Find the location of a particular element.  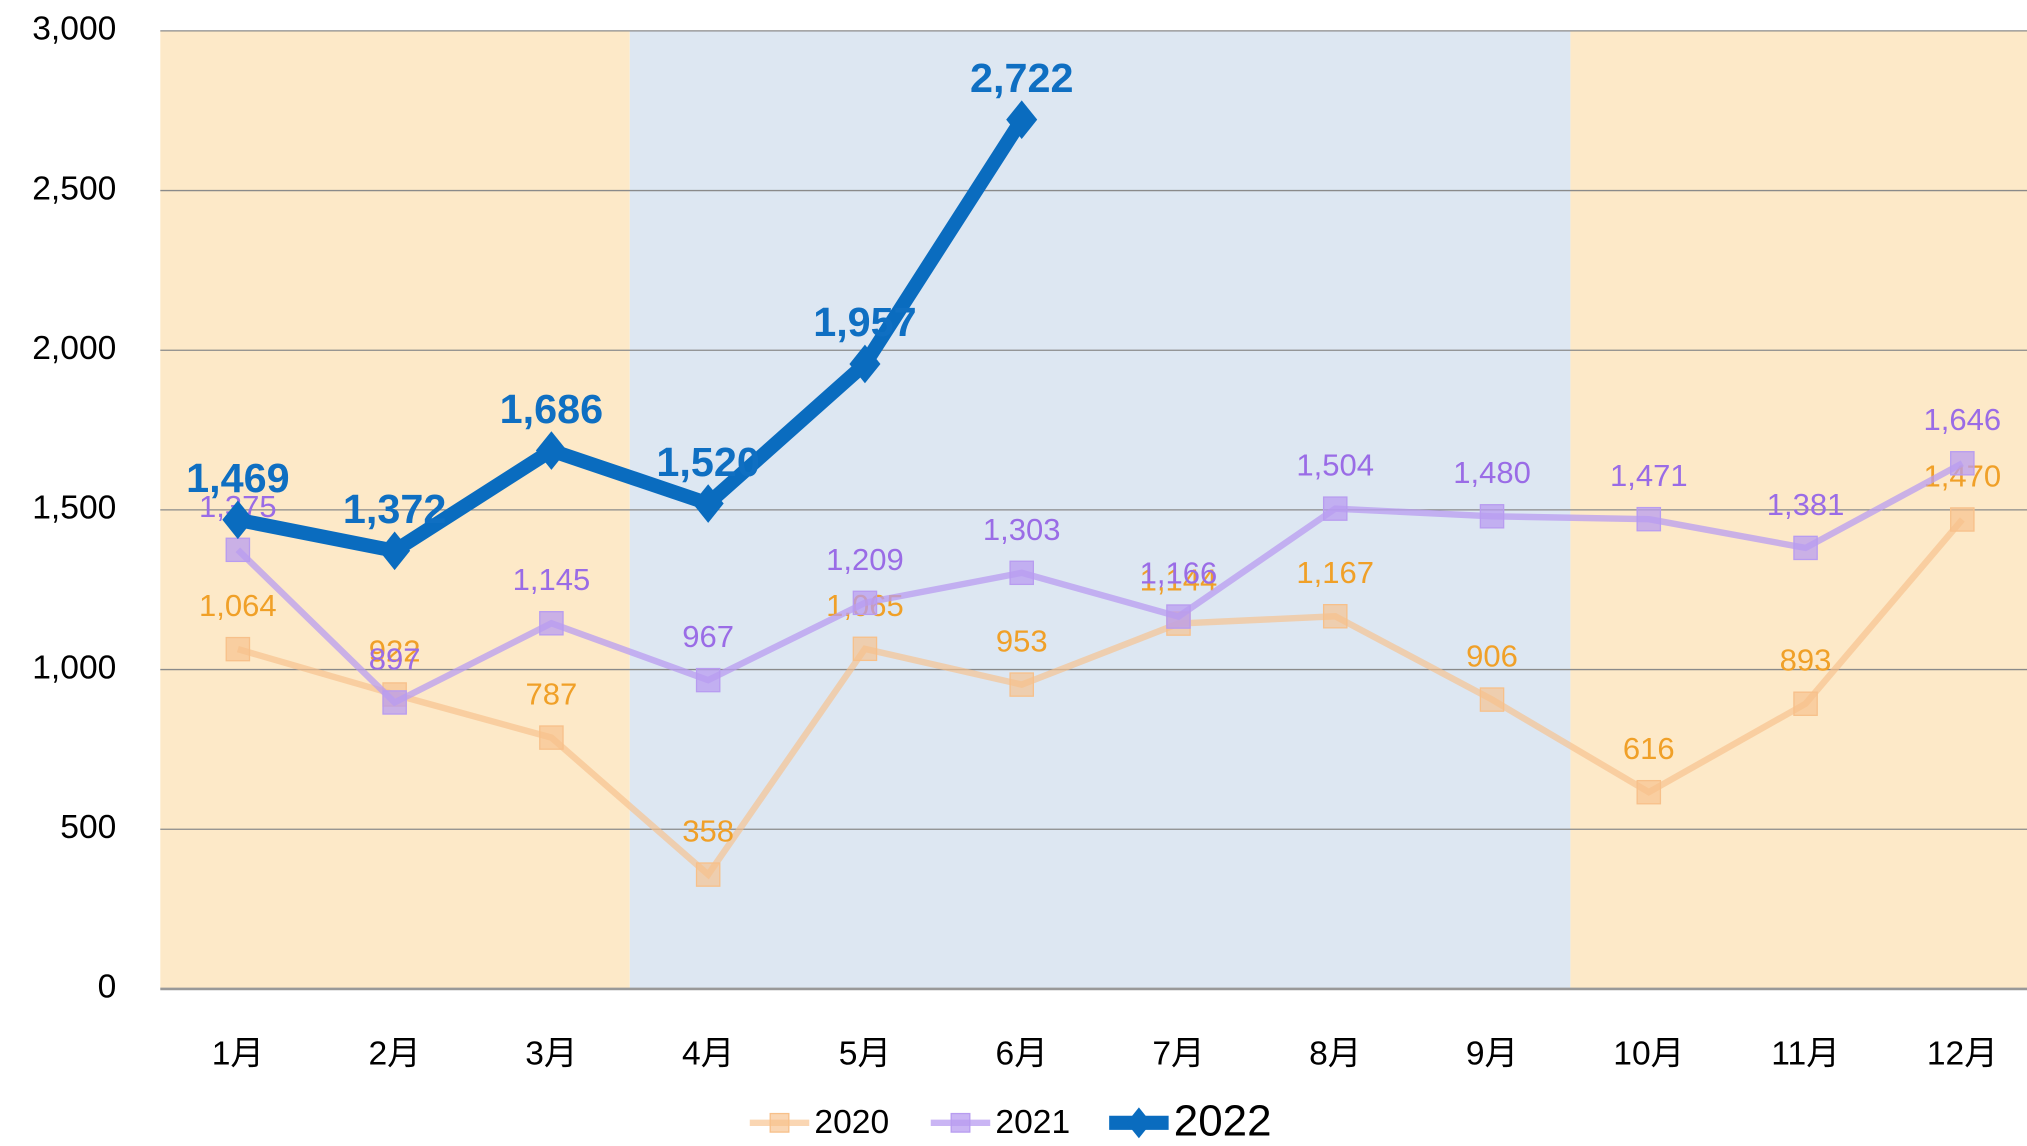

legend-label: 2021 is located at coordinates (1032, 1122).